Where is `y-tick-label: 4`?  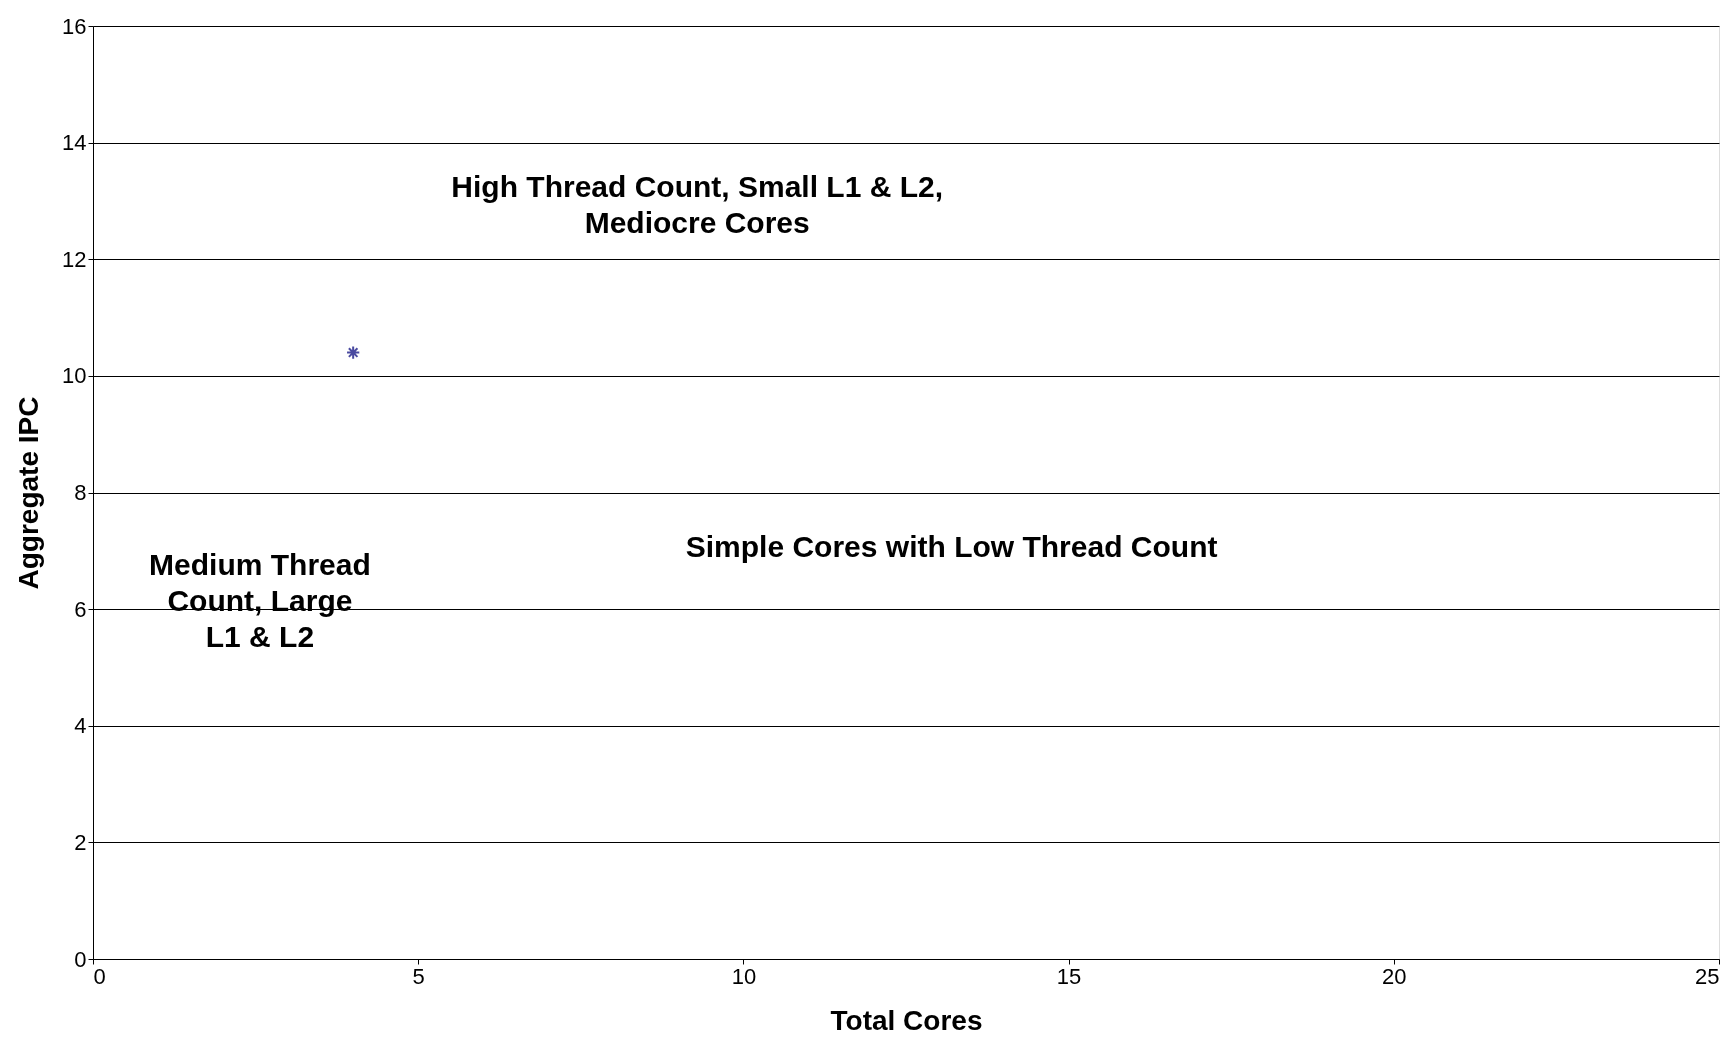
y-tick-label: 4 is located at coordinates (80, 726).